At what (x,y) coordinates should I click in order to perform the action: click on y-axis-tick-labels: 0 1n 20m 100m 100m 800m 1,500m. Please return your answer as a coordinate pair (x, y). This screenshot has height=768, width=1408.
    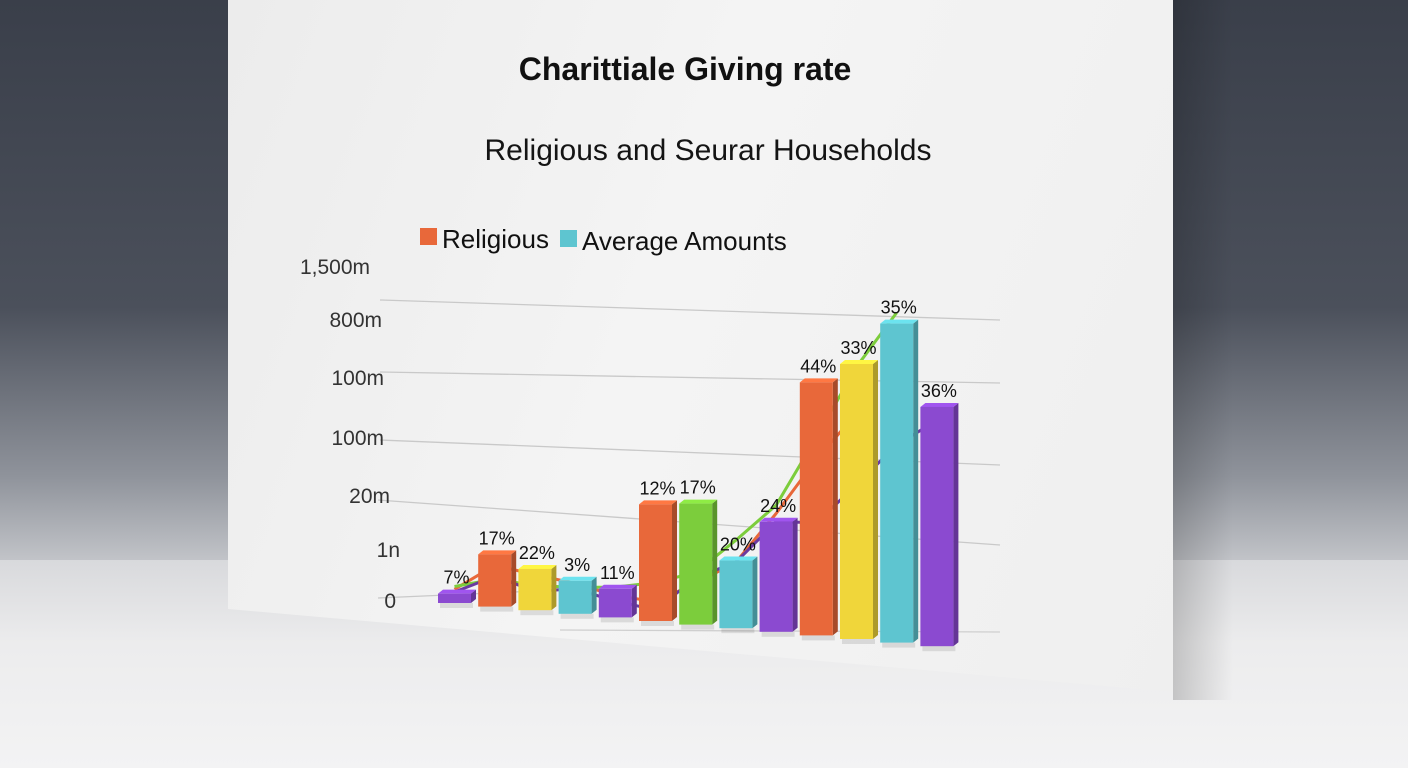
    Looking at the image, I should click on (350, 434).